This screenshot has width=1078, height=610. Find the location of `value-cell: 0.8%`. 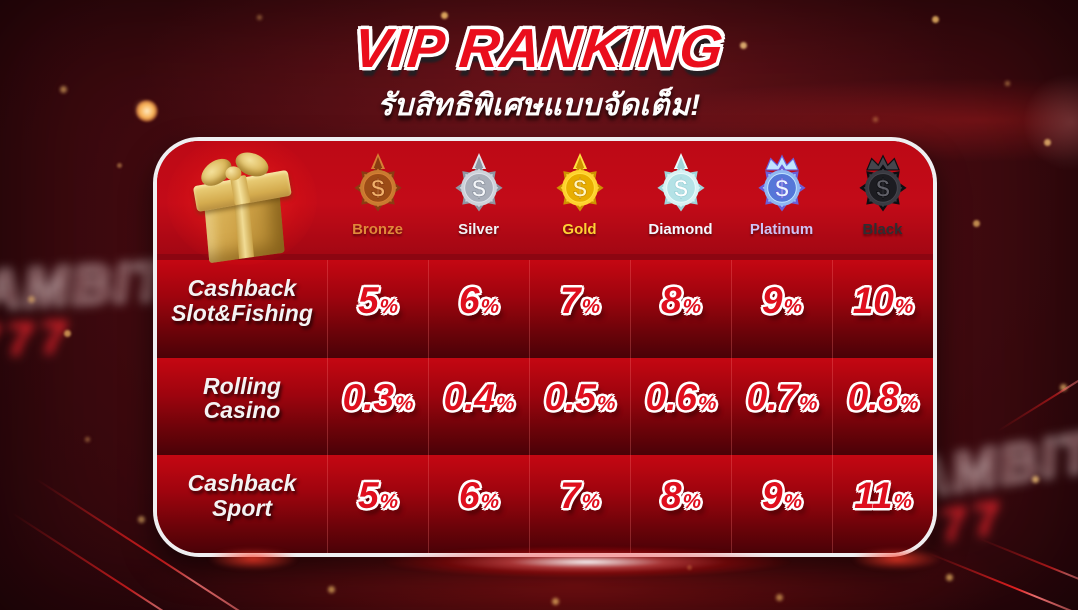

value-cell: 0.8% is located at coordinates (882, 406).